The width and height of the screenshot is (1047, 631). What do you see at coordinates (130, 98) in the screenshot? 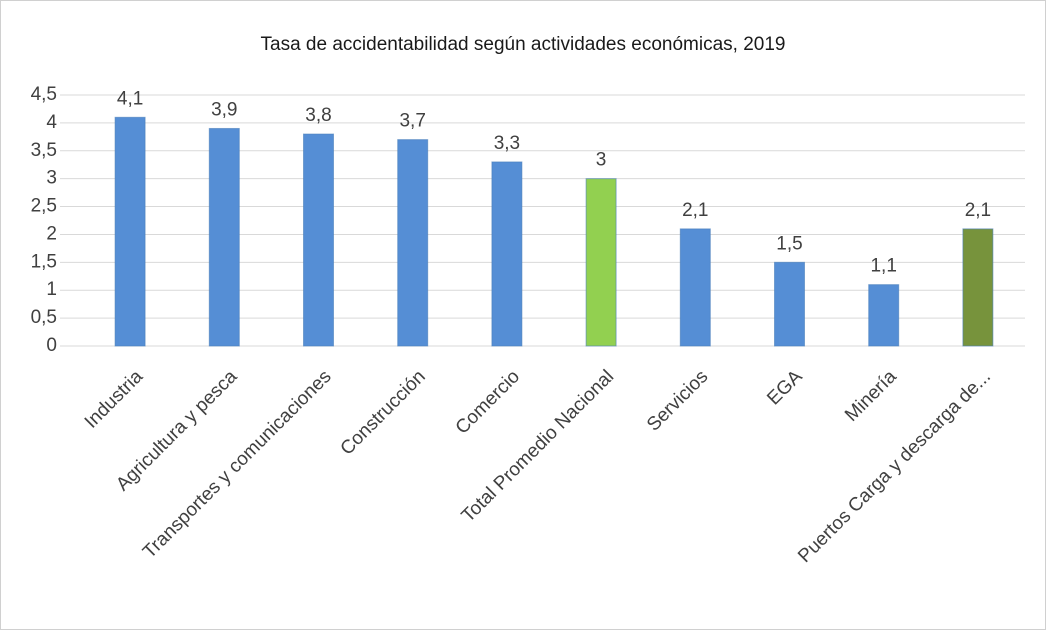
I see `value-label: 4,1` at bounding box center [130, 98].